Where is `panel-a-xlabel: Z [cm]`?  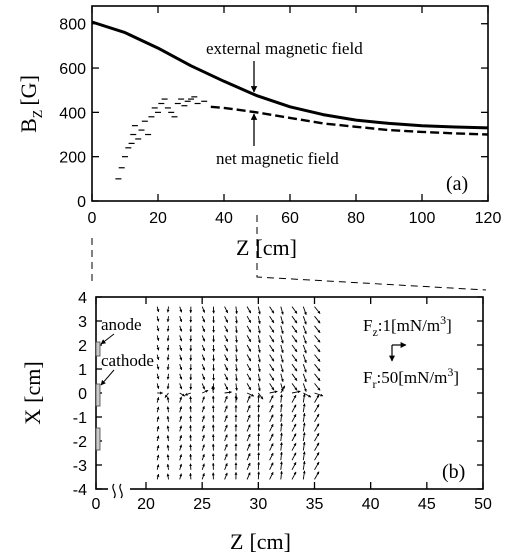
panel-a-xlabel: Z [cm] is located at coordinates (266, 247).